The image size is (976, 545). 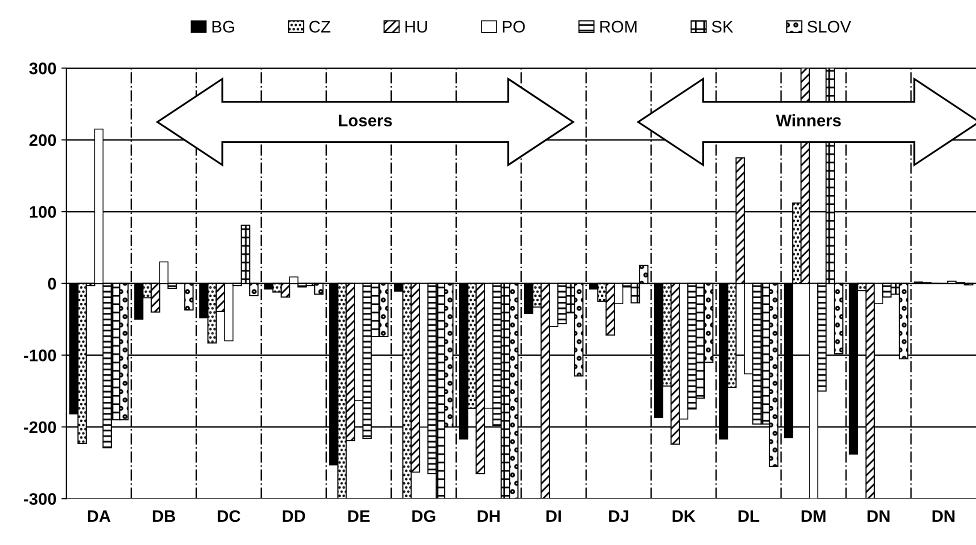 I want to click on legend-label: BG, so click(x=223, y=26).